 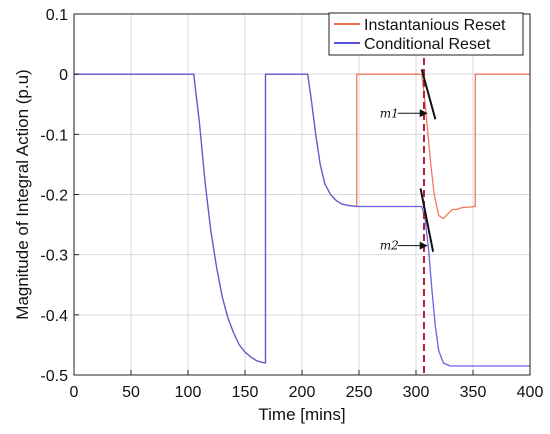 What do you see at coordinates (301, 414) in the screenshot?
I see `x-axis-label: Time [mins]` at bounding box center [301, 414].